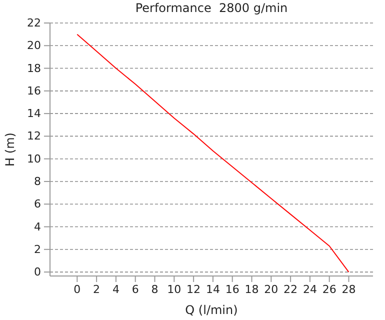 The image size is (385, 320). What do you see at coordinates (37, 272) in the screenshot?
I see `y-tick-label: 0` at bounding box center [37, 272].